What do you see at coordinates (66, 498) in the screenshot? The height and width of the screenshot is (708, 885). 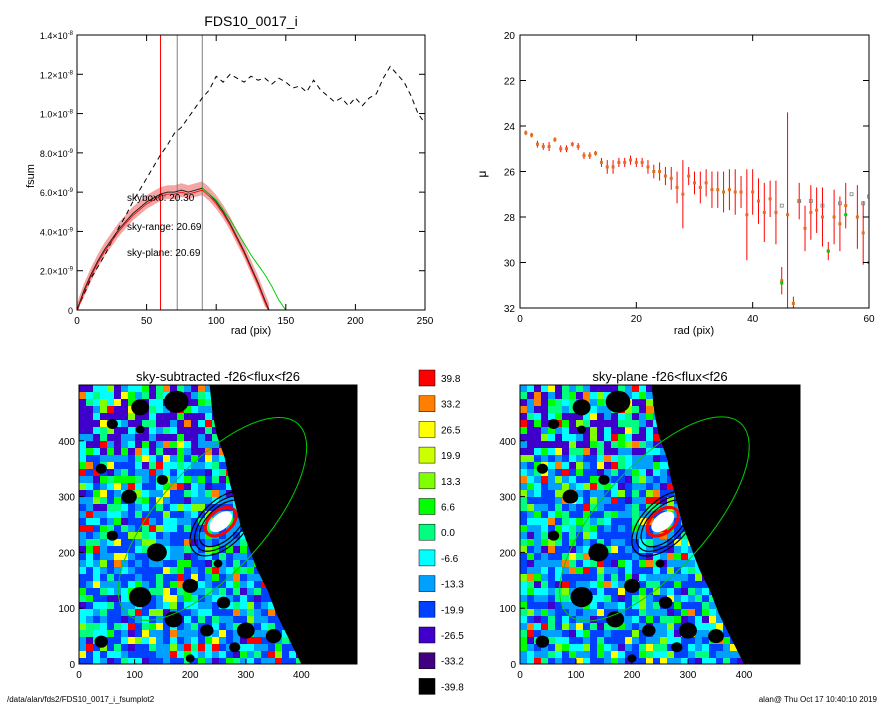 I see `y-tick-label: 300` at bounding box center [66, 498].